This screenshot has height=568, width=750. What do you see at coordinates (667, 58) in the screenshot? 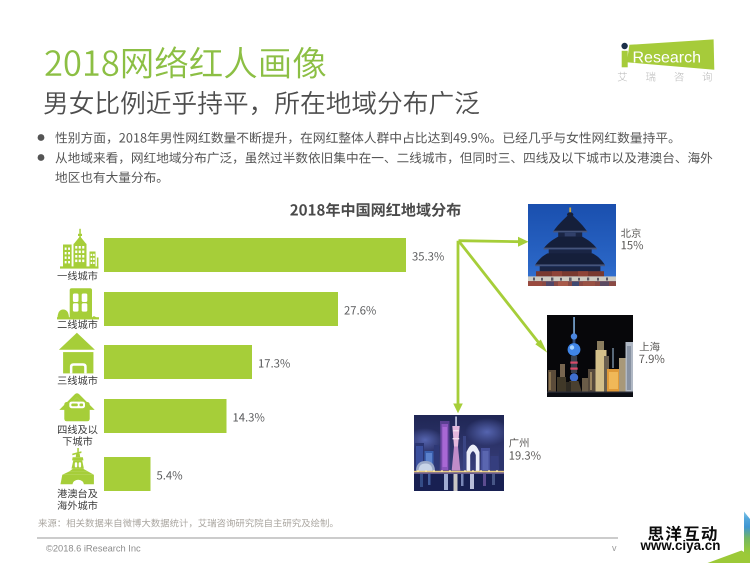
I see `svg-text: Research` at bounding box center [667, 58].